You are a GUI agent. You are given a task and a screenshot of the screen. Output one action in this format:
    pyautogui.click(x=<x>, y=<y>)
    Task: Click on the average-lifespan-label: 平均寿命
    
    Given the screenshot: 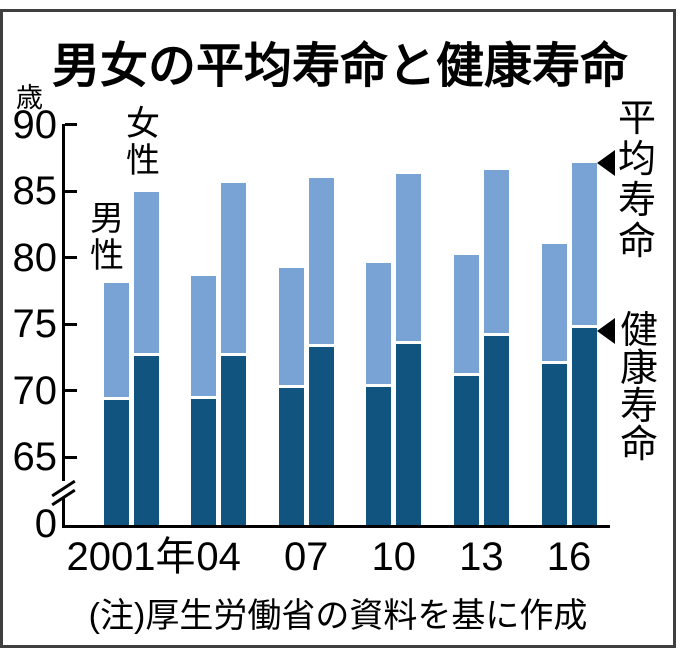 What is the action you would take?
    pyautogui.click(x=636, y=180)
    